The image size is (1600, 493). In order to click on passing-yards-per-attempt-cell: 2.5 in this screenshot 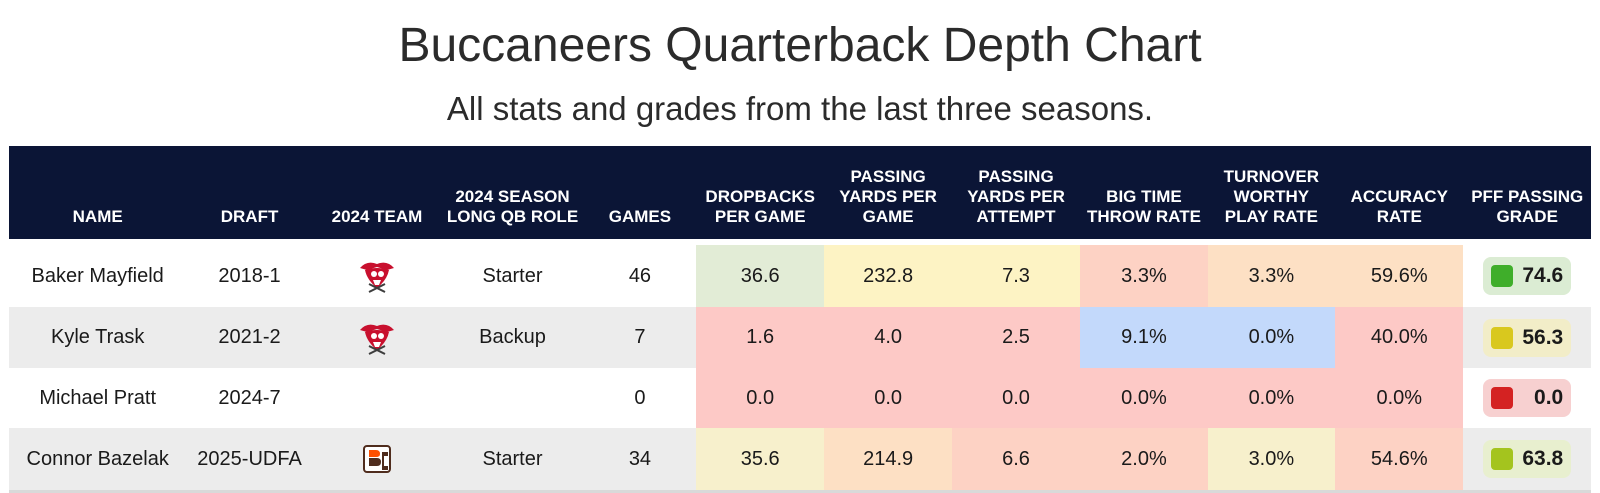, I will do `click(1016, 337)`.